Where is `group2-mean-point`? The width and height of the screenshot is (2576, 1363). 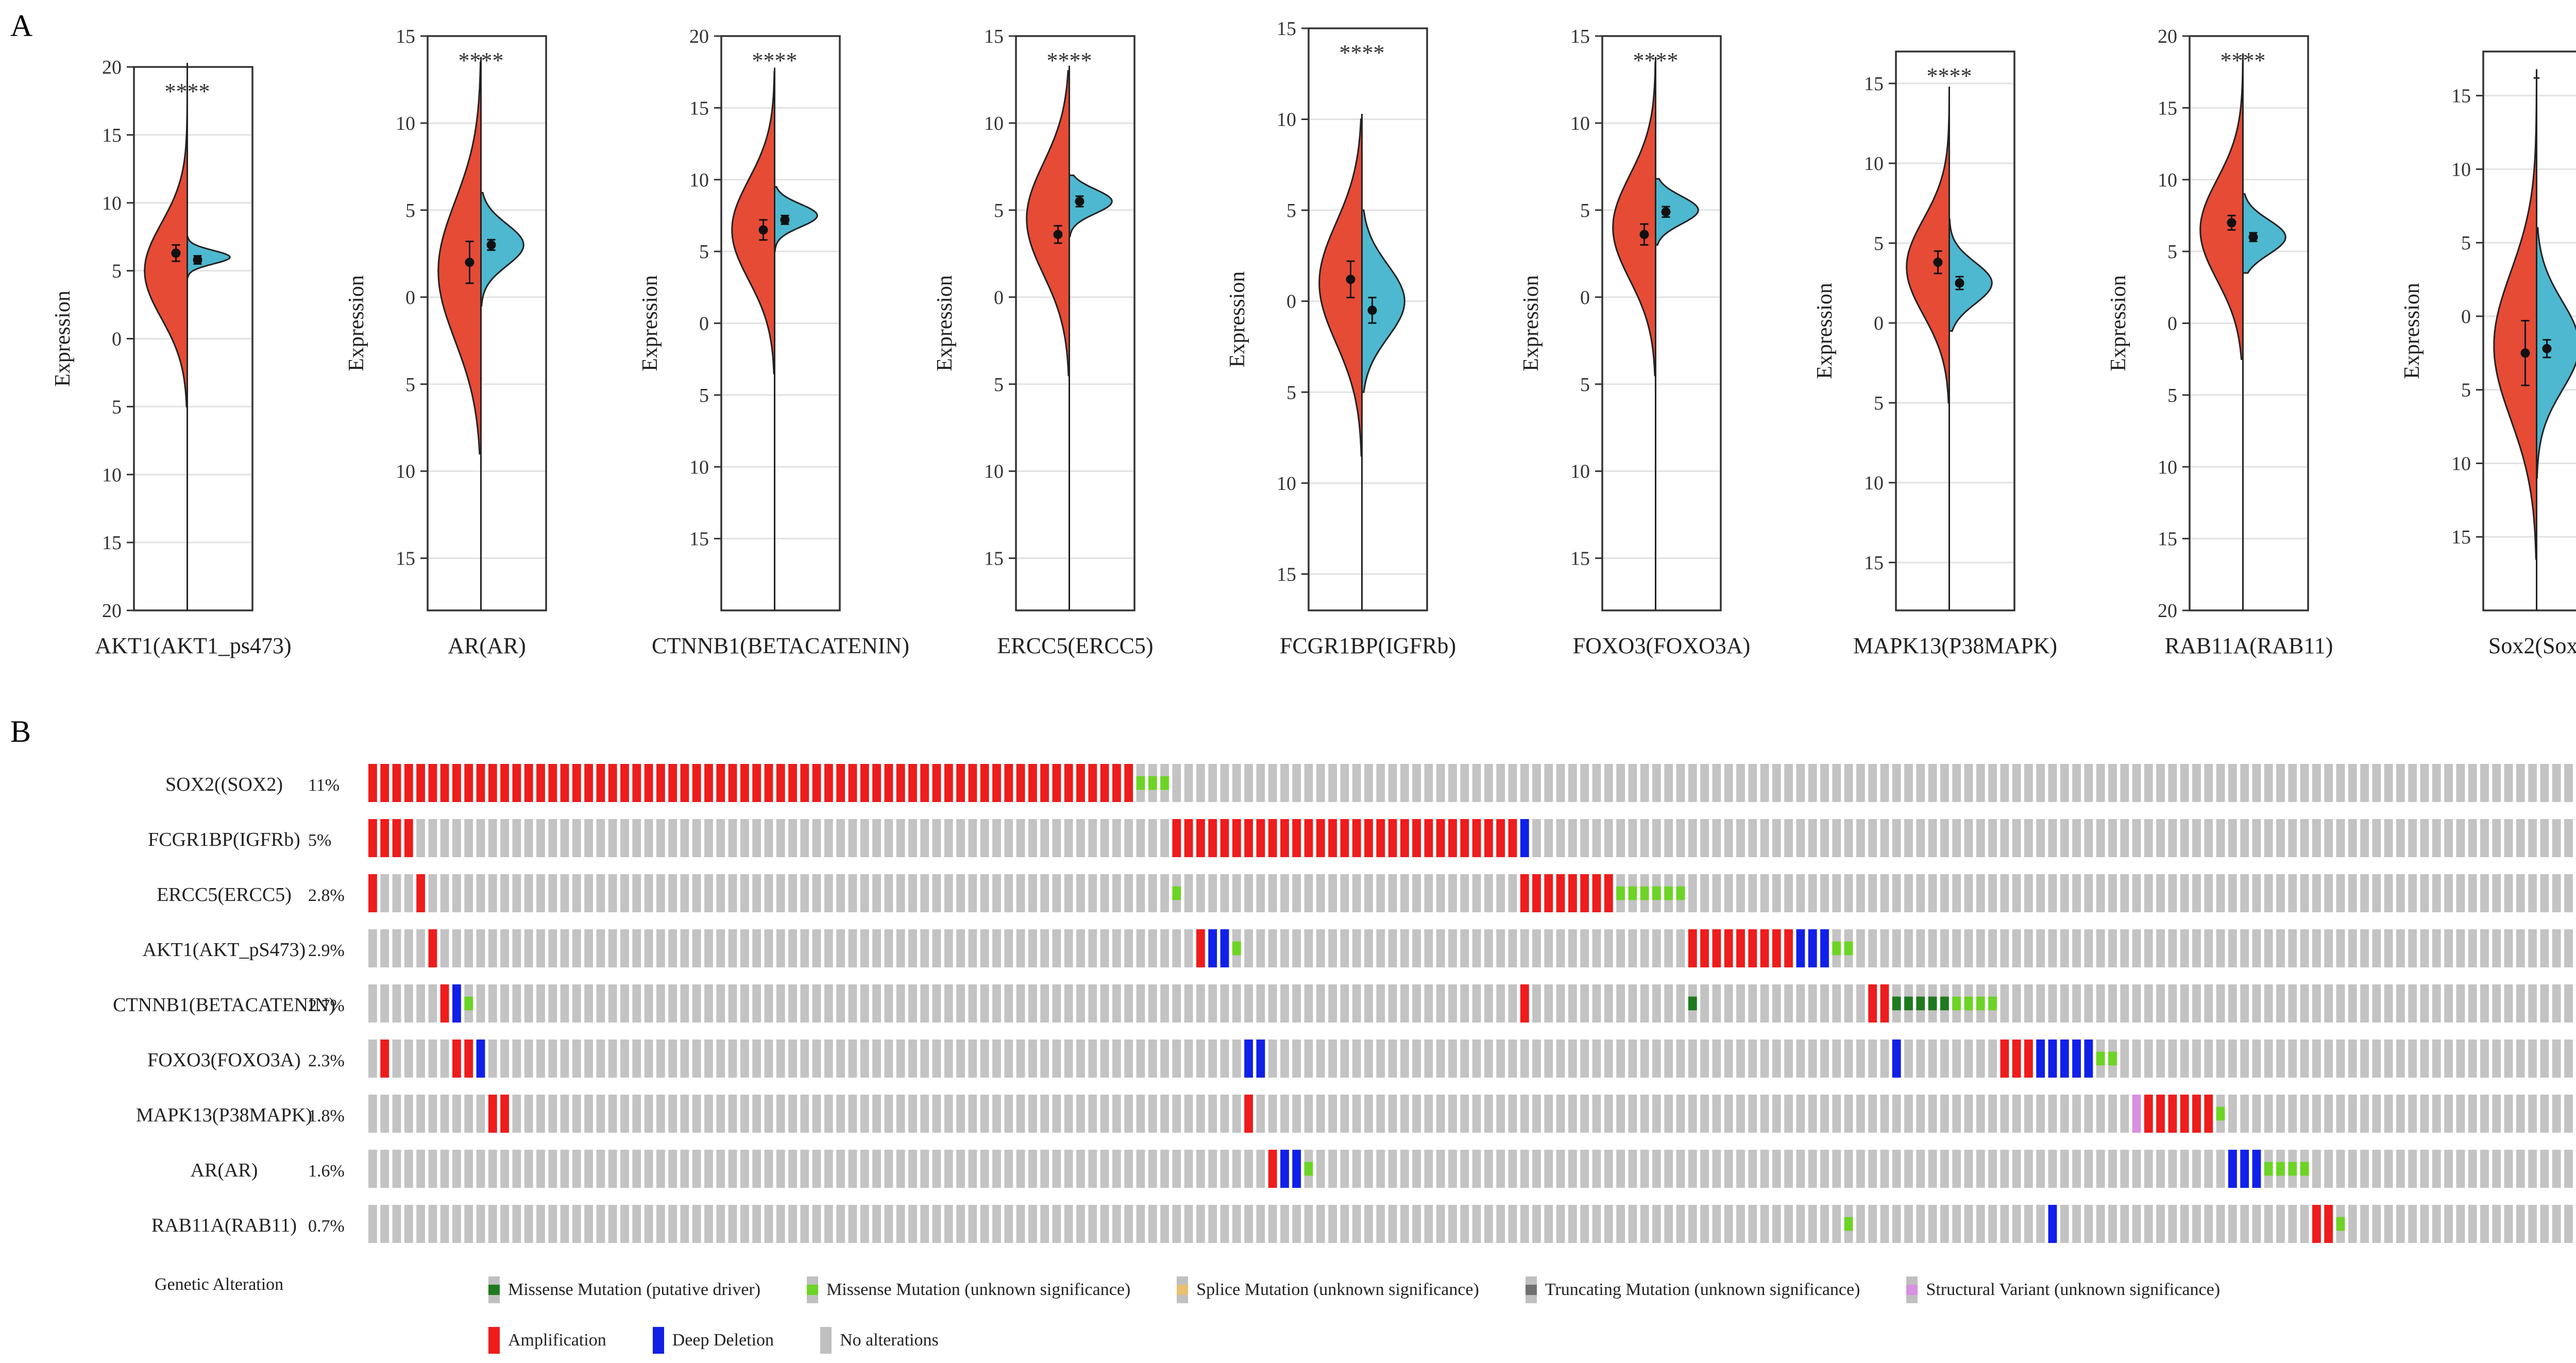
group2-mean-point is located at coordinates (1959, 283).